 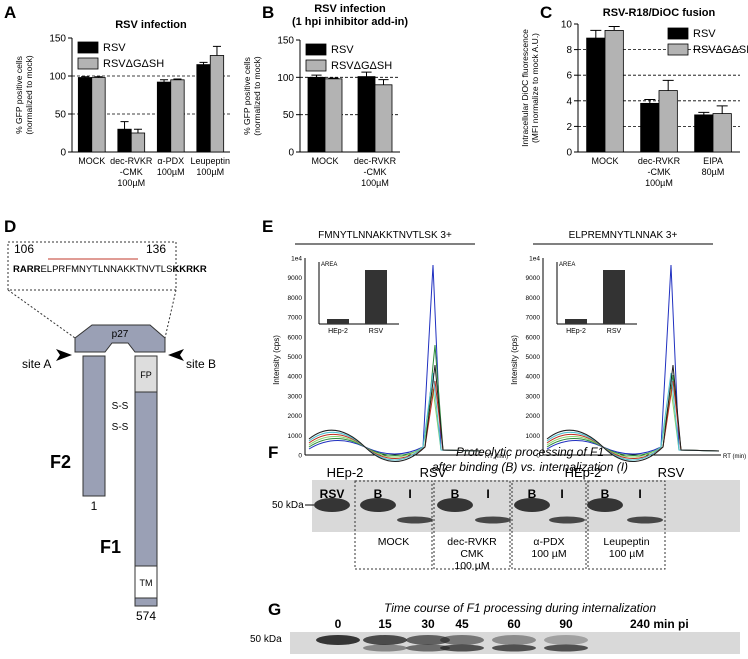 What do you see at coordinates (94, 506) in the screenshot?
I see `f2-end: 1` at bounding box center [94, 506].